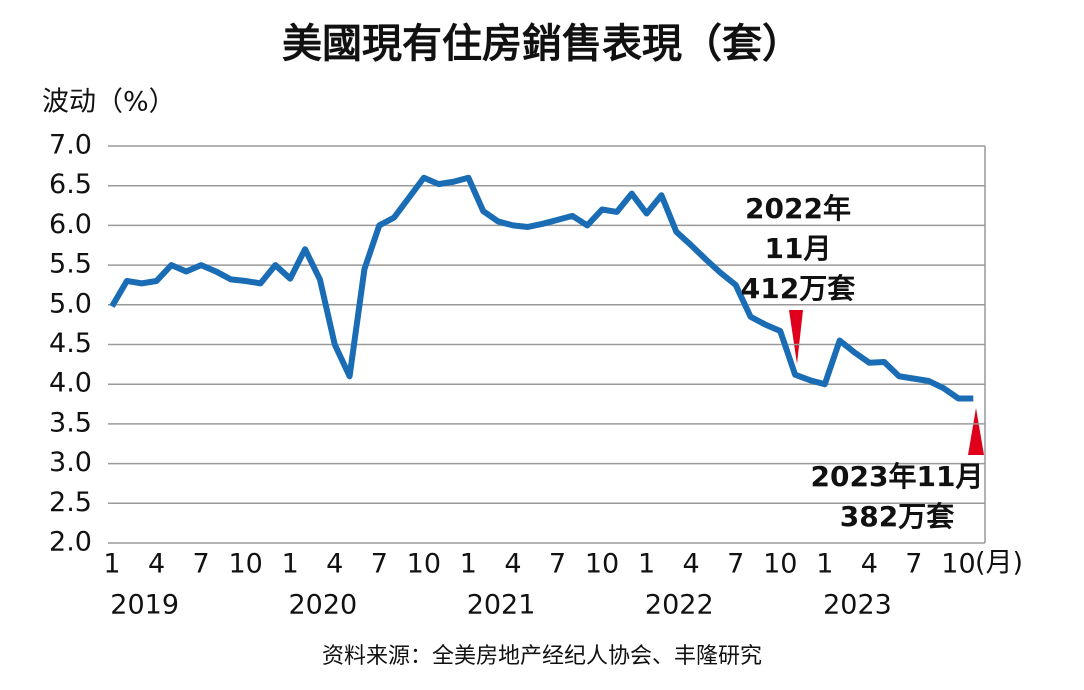 This screenshot has height=690, width=1084. What do you see at coordinates (798, 208) in the screenshot?
I see `annotation: 2022年` at bounding box center [798, 208].